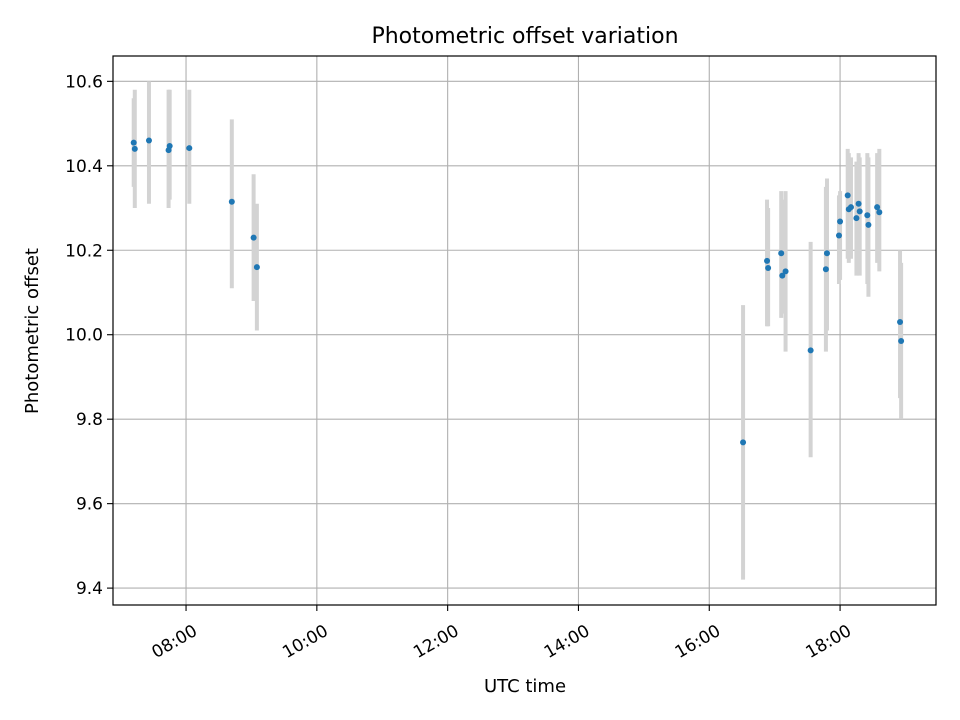 This screenshot has width=960, height=720. Describe the element at coordinates (524, 36) in the screenshot. I see `chart-title: Photometric offset variation` at that location.